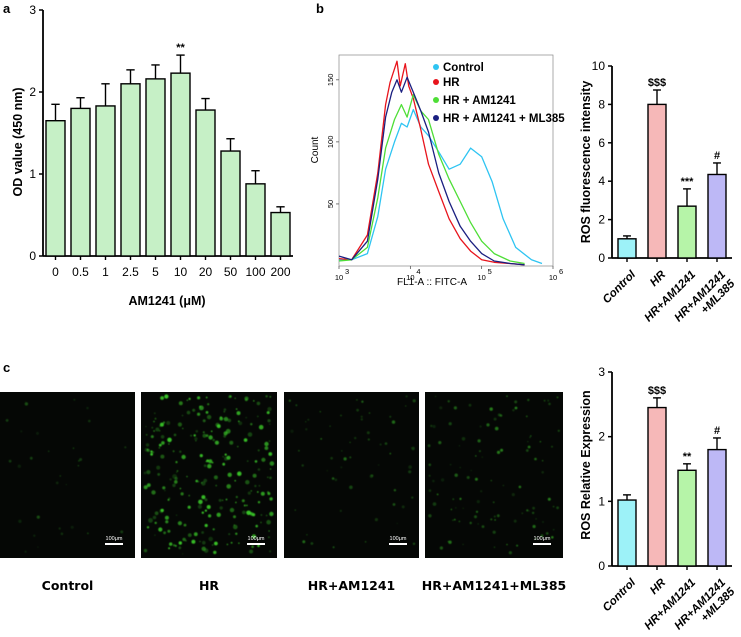 The width and height of the screenshot is (741, 637). I want to click on c-bar, so click(717, 507).